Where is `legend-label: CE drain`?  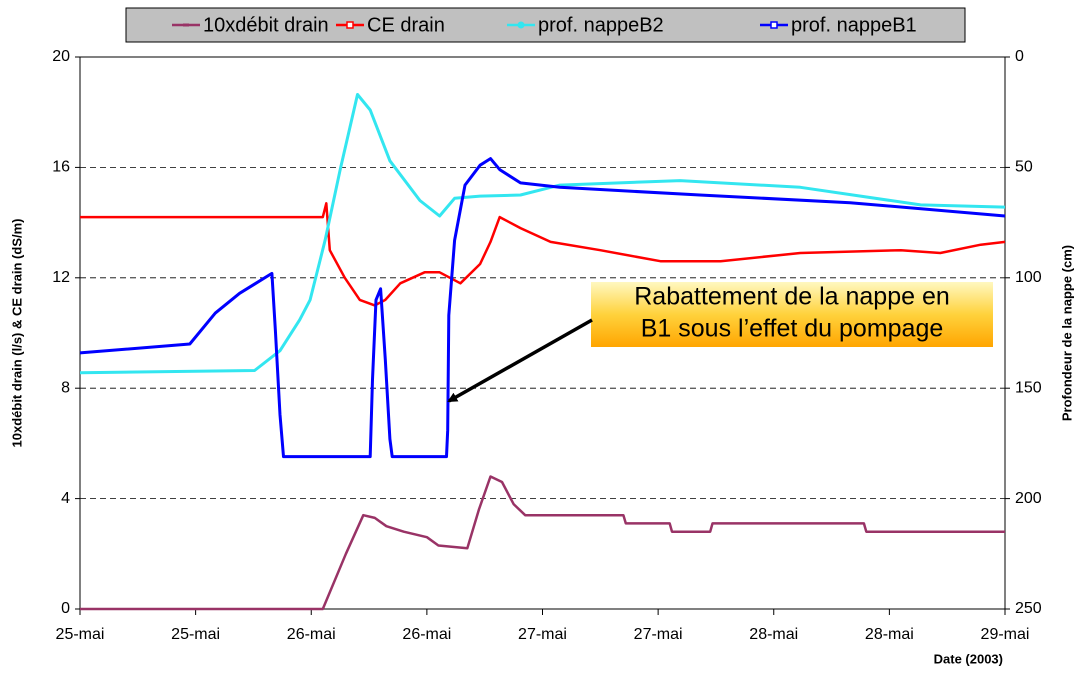
legend-label: CE drain is located at coordinates (406, 25).